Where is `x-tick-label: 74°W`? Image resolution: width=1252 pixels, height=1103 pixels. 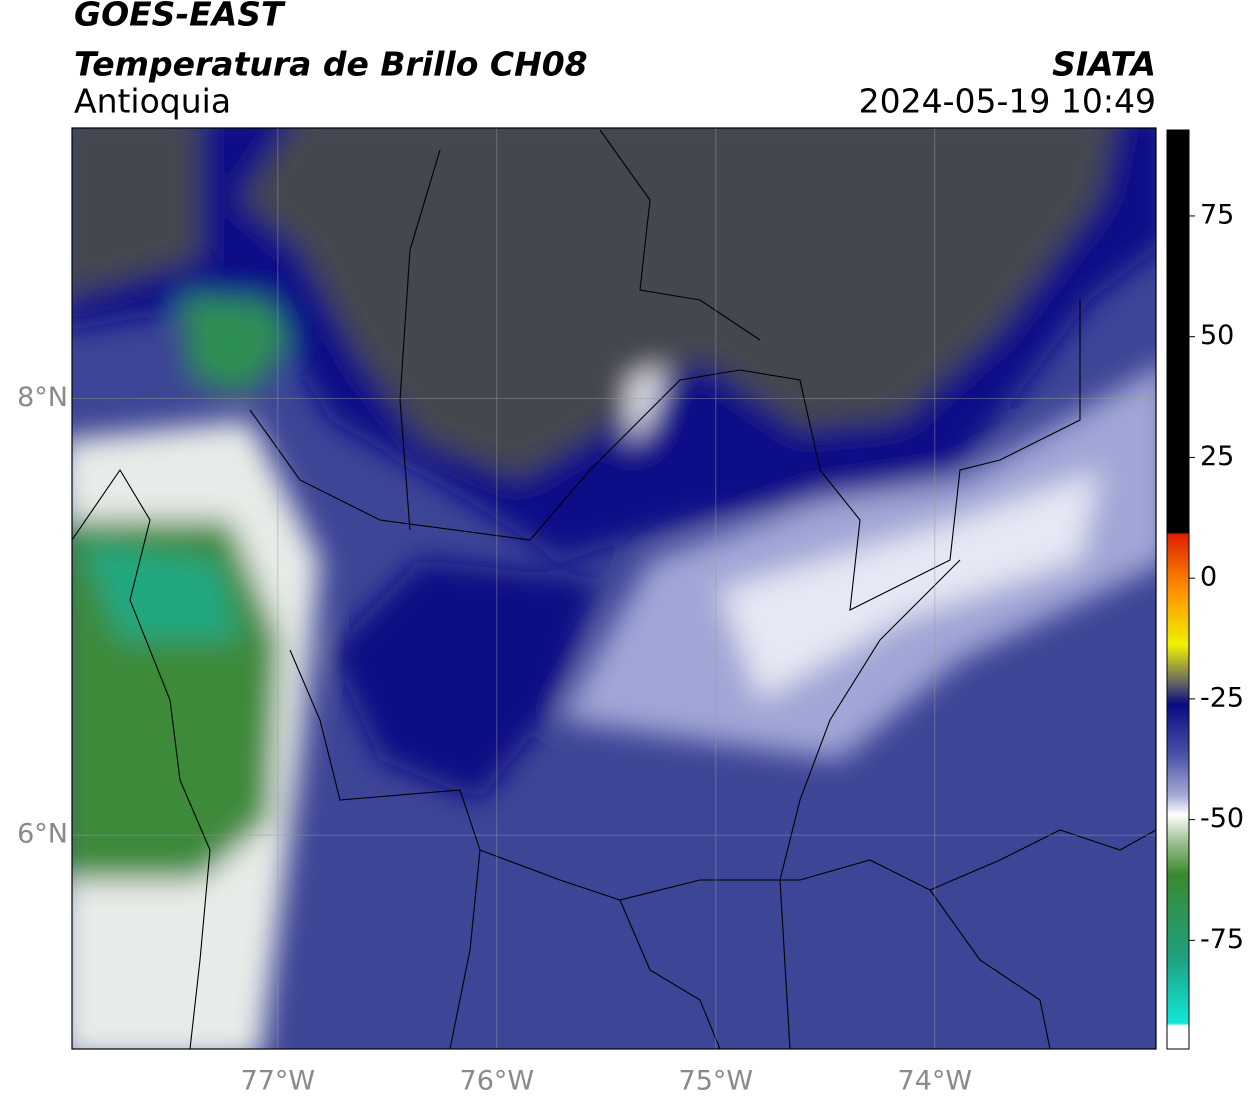 x-tick-label: 74°W is located at coordinates (935, 1081).